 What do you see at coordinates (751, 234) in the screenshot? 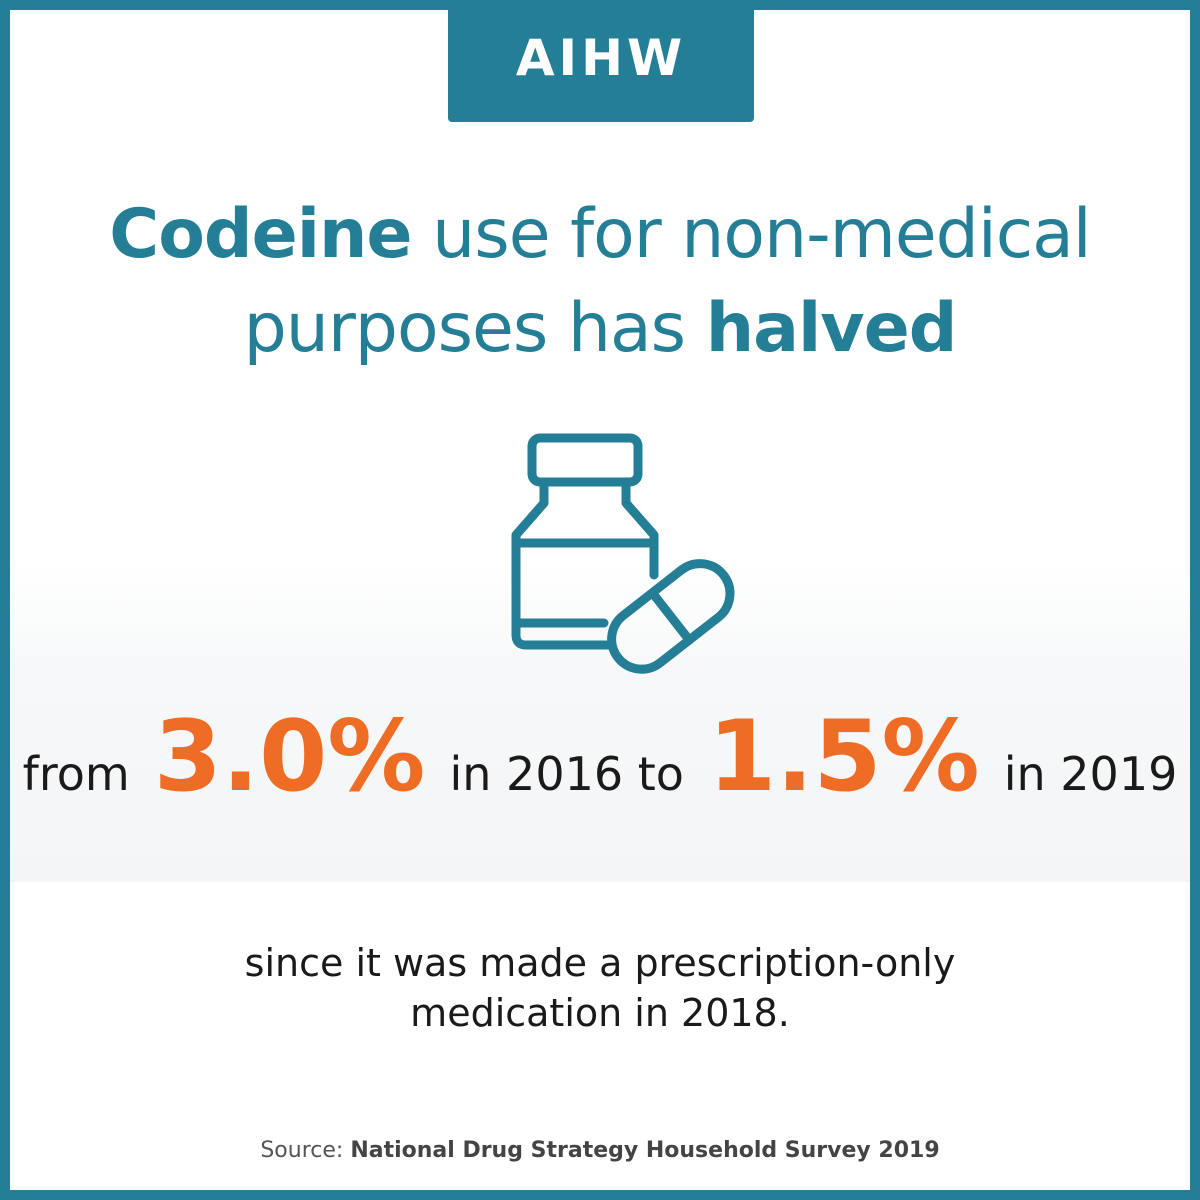
I see `headline-line-1-text: use for non-medical` at bounding box center [751, 234].